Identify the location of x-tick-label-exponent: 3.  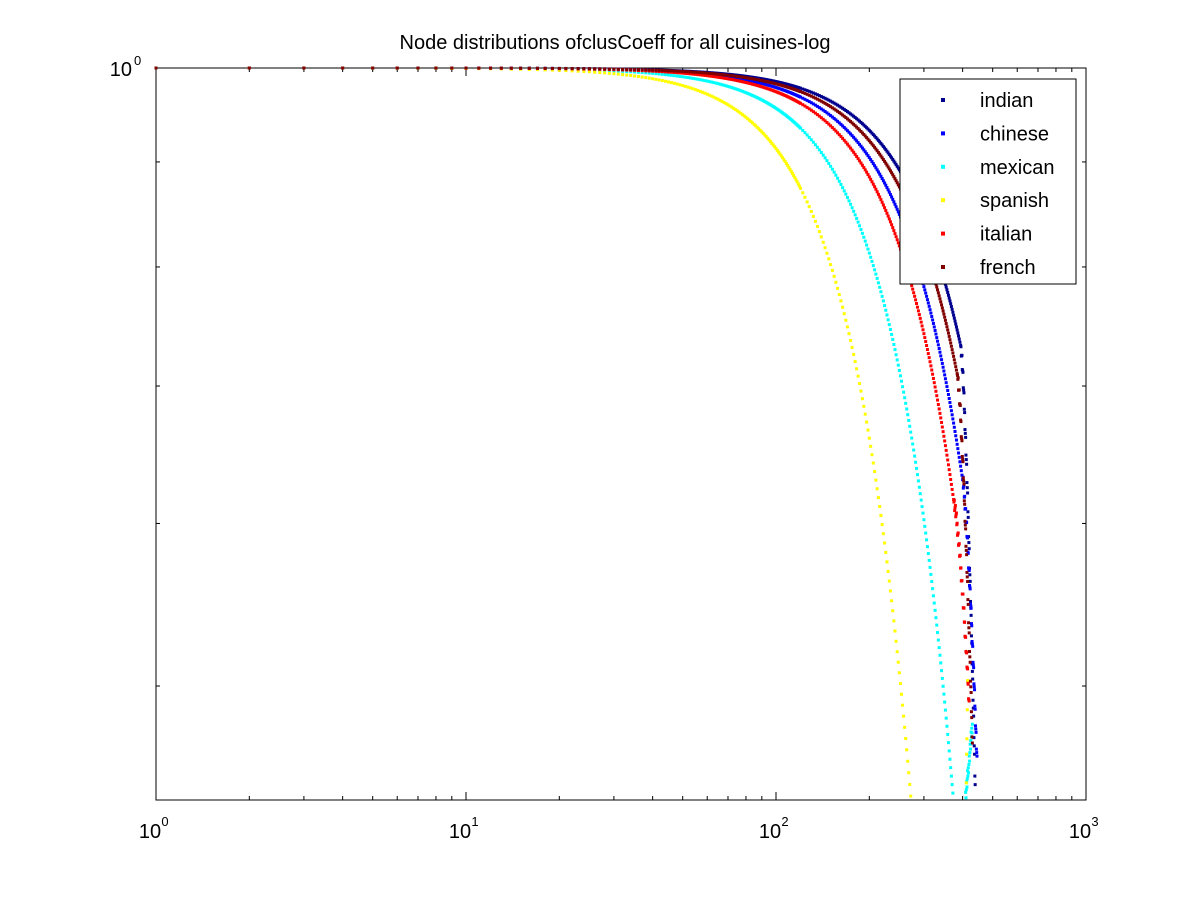
(1094, 821).